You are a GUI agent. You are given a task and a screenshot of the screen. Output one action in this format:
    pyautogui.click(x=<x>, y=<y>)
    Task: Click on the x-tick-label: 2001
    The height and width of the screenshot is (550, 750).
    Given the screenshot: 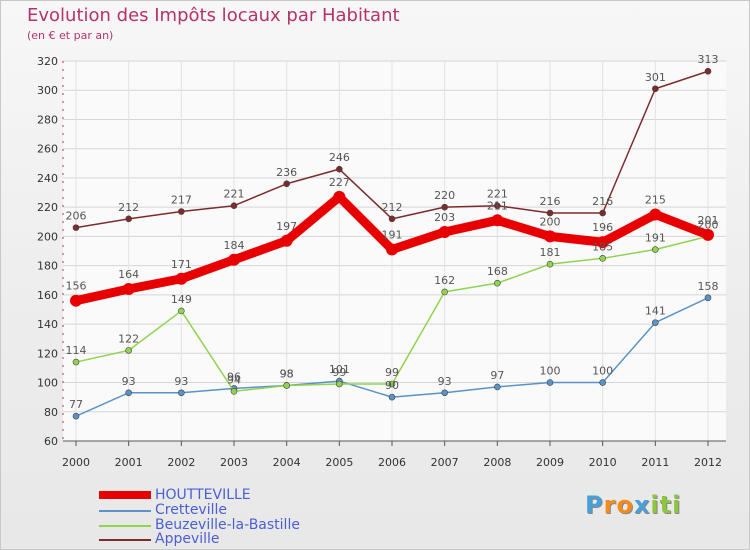 What is the action you would take?
    pyautogui.click(x=129, y=462)
    